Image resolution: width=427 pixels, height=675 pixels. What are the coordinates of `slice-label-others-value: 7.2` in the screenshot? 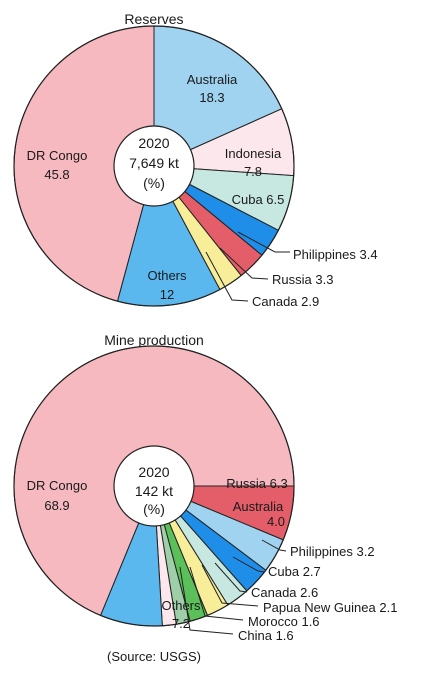 It's located at (181, 623).